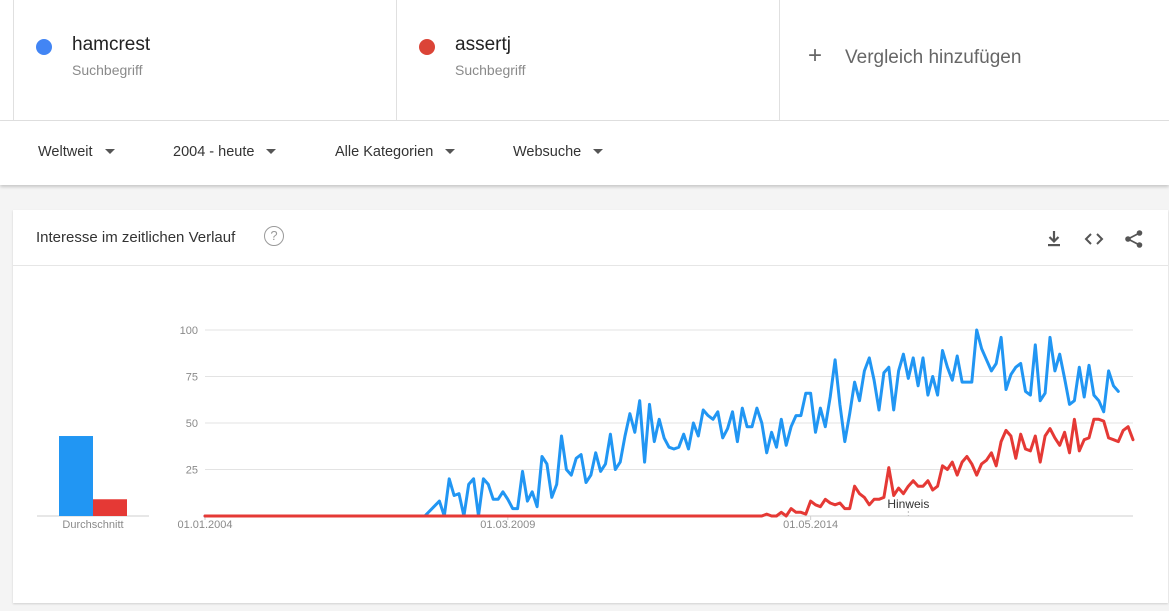  I want to click on x-tick-label: 01.03.2009, so click(507, 525).